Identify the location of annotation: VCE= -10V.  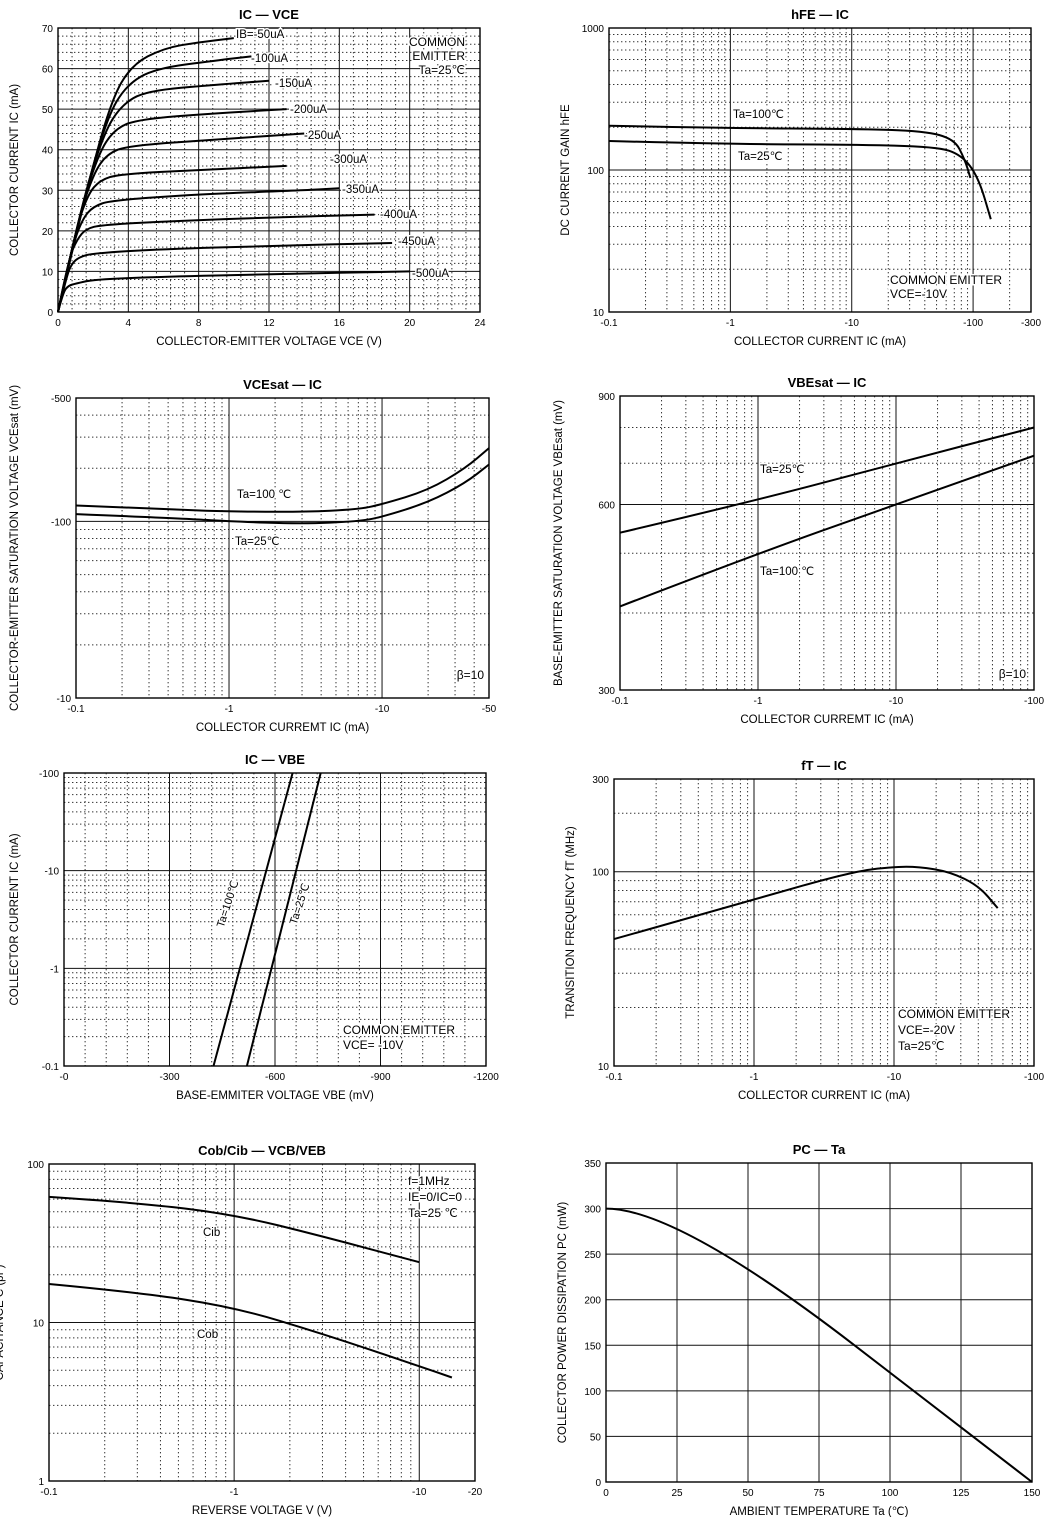
(373, 1045).